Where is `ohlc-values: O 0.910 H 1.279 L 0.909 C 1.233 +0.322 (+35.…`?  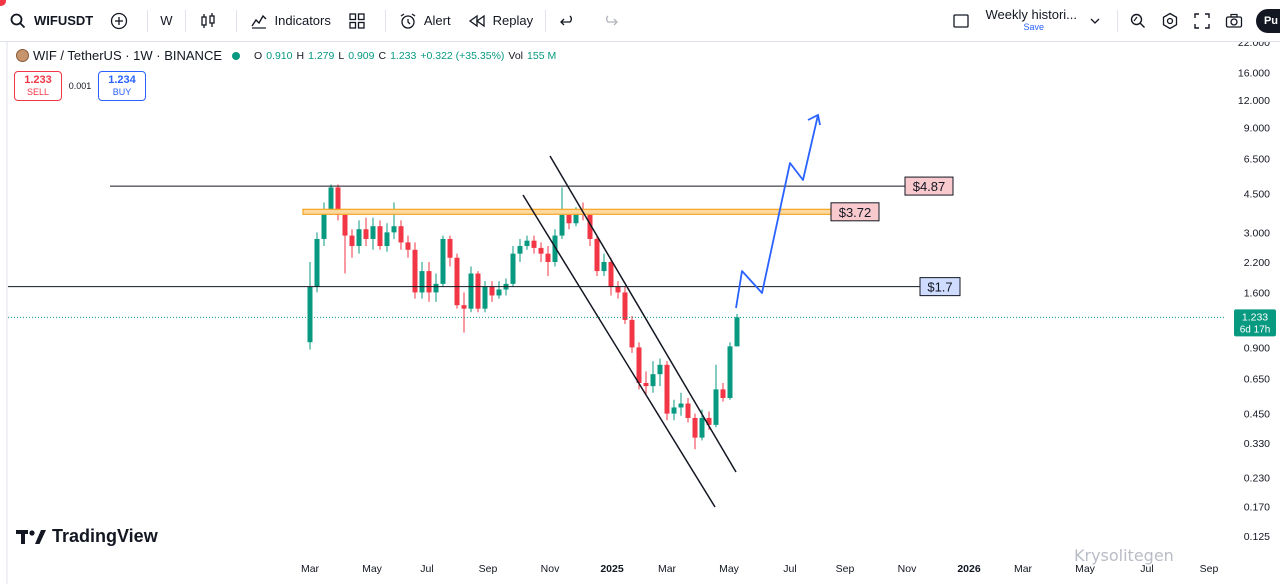
ohlc-values: O 0.910 H 1.279 L 0.909 C 1.233 +0.322 (+35.… is located at coordinates (405, 56).